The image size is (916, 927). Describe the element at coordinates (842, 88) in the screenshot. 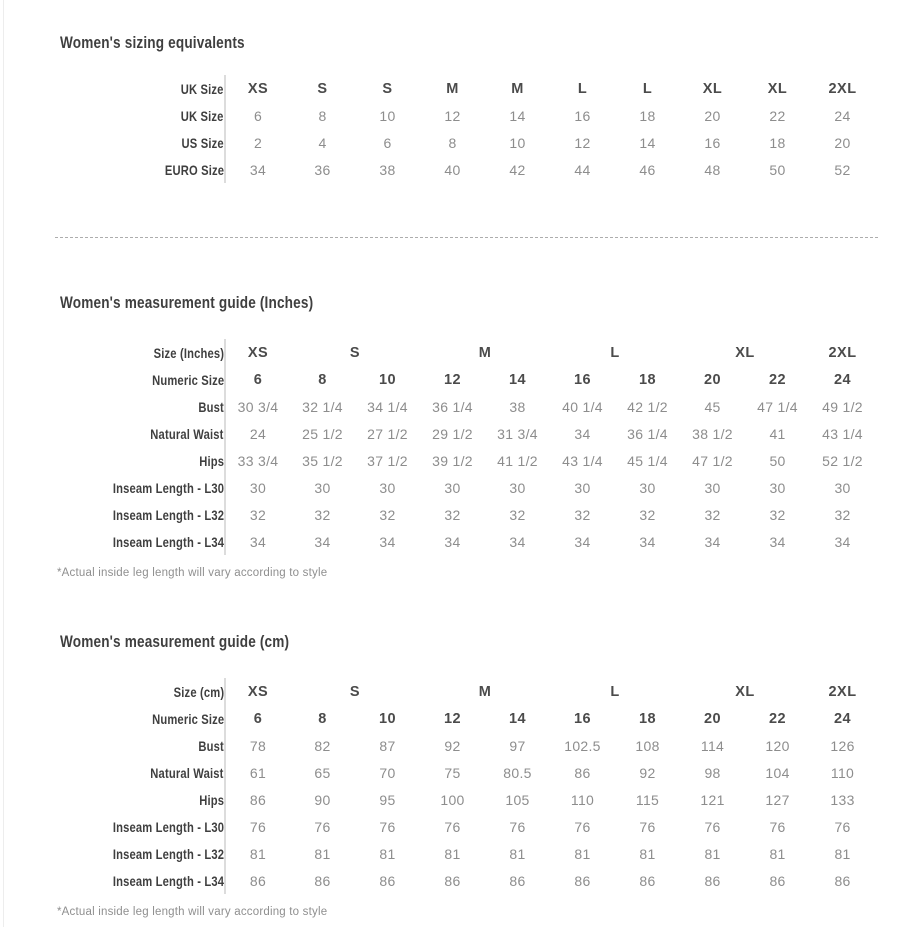

I see `cell-value: 2XL` at that location.